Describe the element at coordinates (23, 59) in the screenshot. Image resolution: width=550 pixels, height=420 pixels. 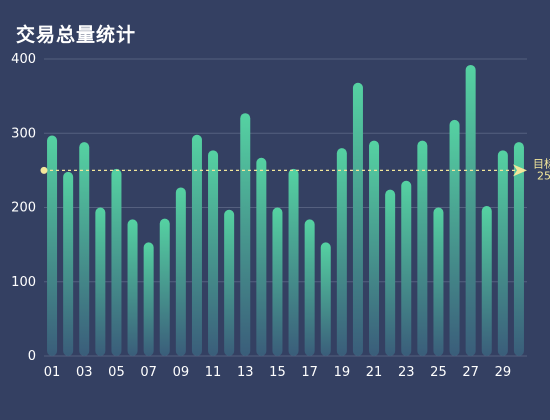
I see `y-tick-label: 400` at that location.